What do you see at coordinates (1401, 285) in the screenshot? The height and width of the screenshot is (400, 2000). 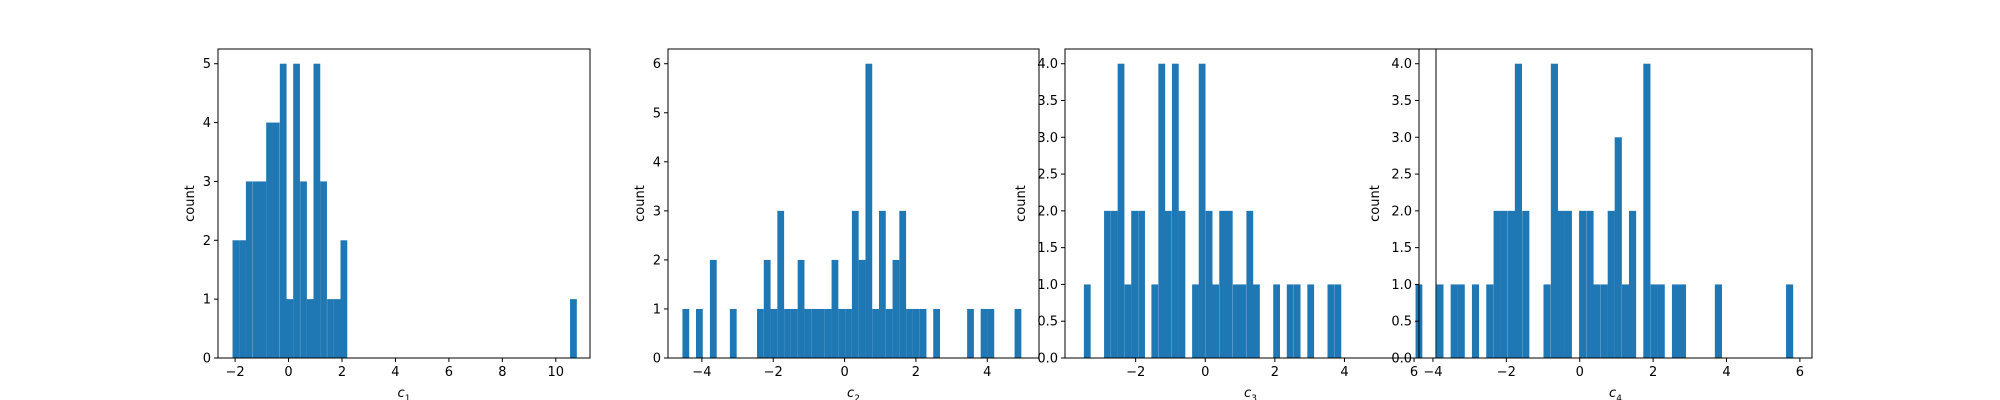 I see `y-tick-label: 1.0` at bounding box center [1401, 285].